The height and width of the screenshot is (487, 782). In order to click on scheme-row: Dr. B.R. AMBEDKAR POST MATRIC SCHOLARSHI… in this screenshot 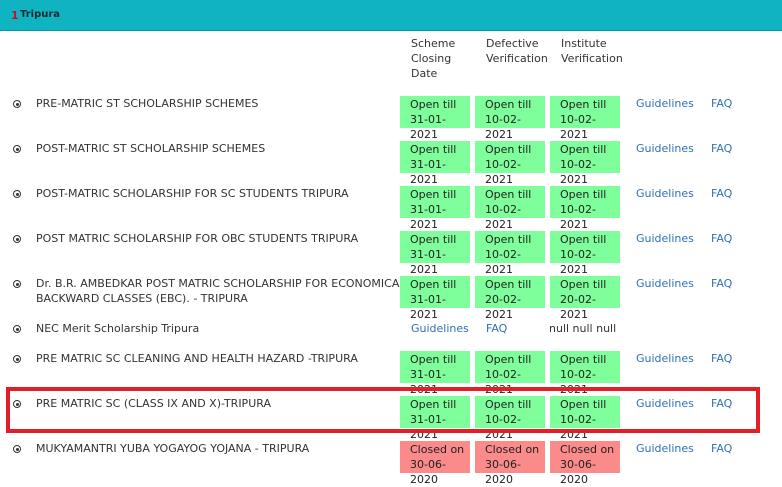, I will do `click(391, 298)`.